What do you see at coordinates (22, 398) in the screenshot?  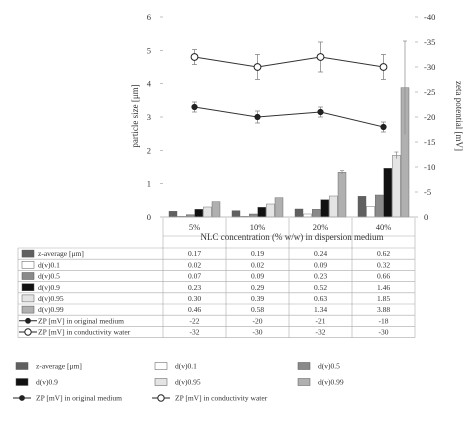 I see `legend-key-marker` at bounding box center [22, 398].